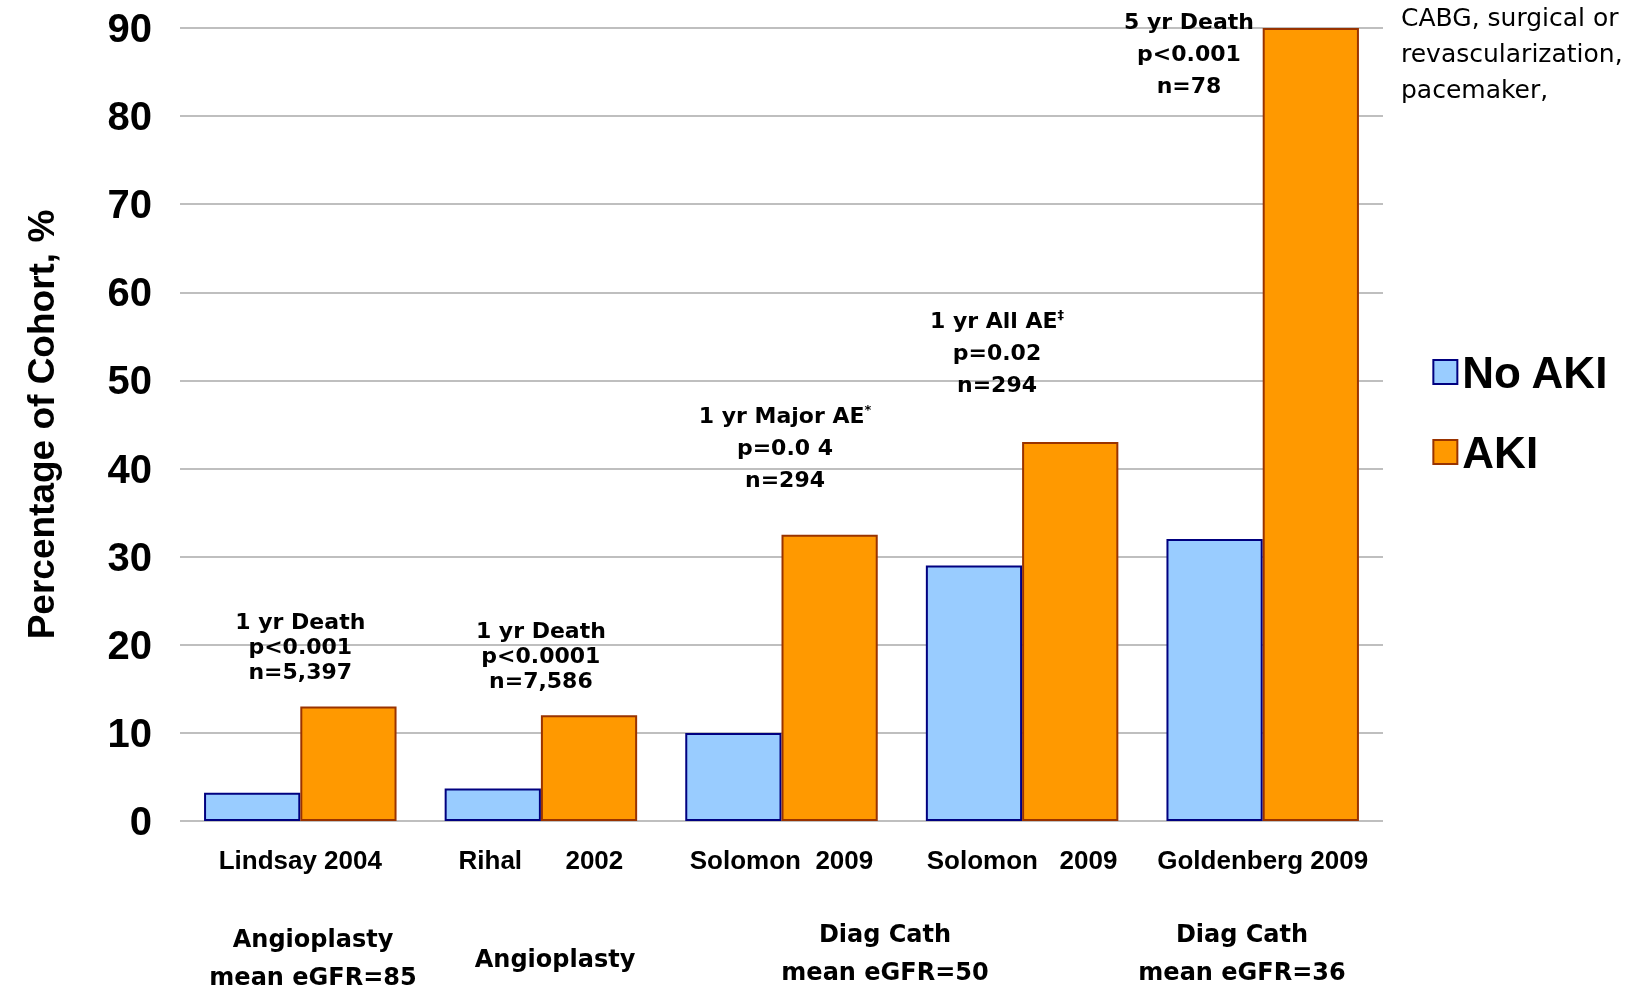 The height and width of the screenshot is (991, 1634). What do you see at coordinates (129, 468) in the screenshot?
I see `y-tick-label: 40` at bounding box center [129, 468].